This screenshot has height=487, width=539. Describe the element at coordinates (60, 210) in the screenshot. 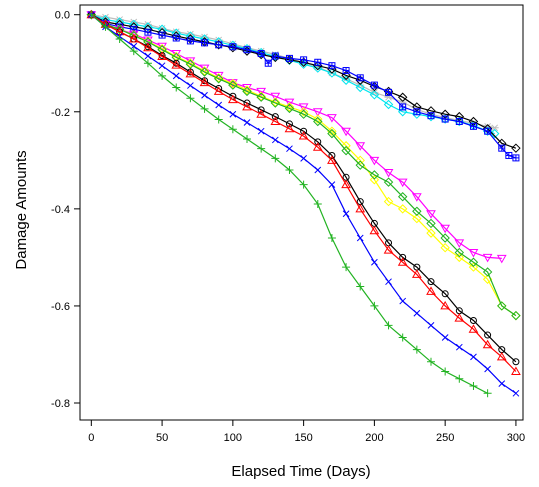

I see `y-tick-label: -0.4` at that location.